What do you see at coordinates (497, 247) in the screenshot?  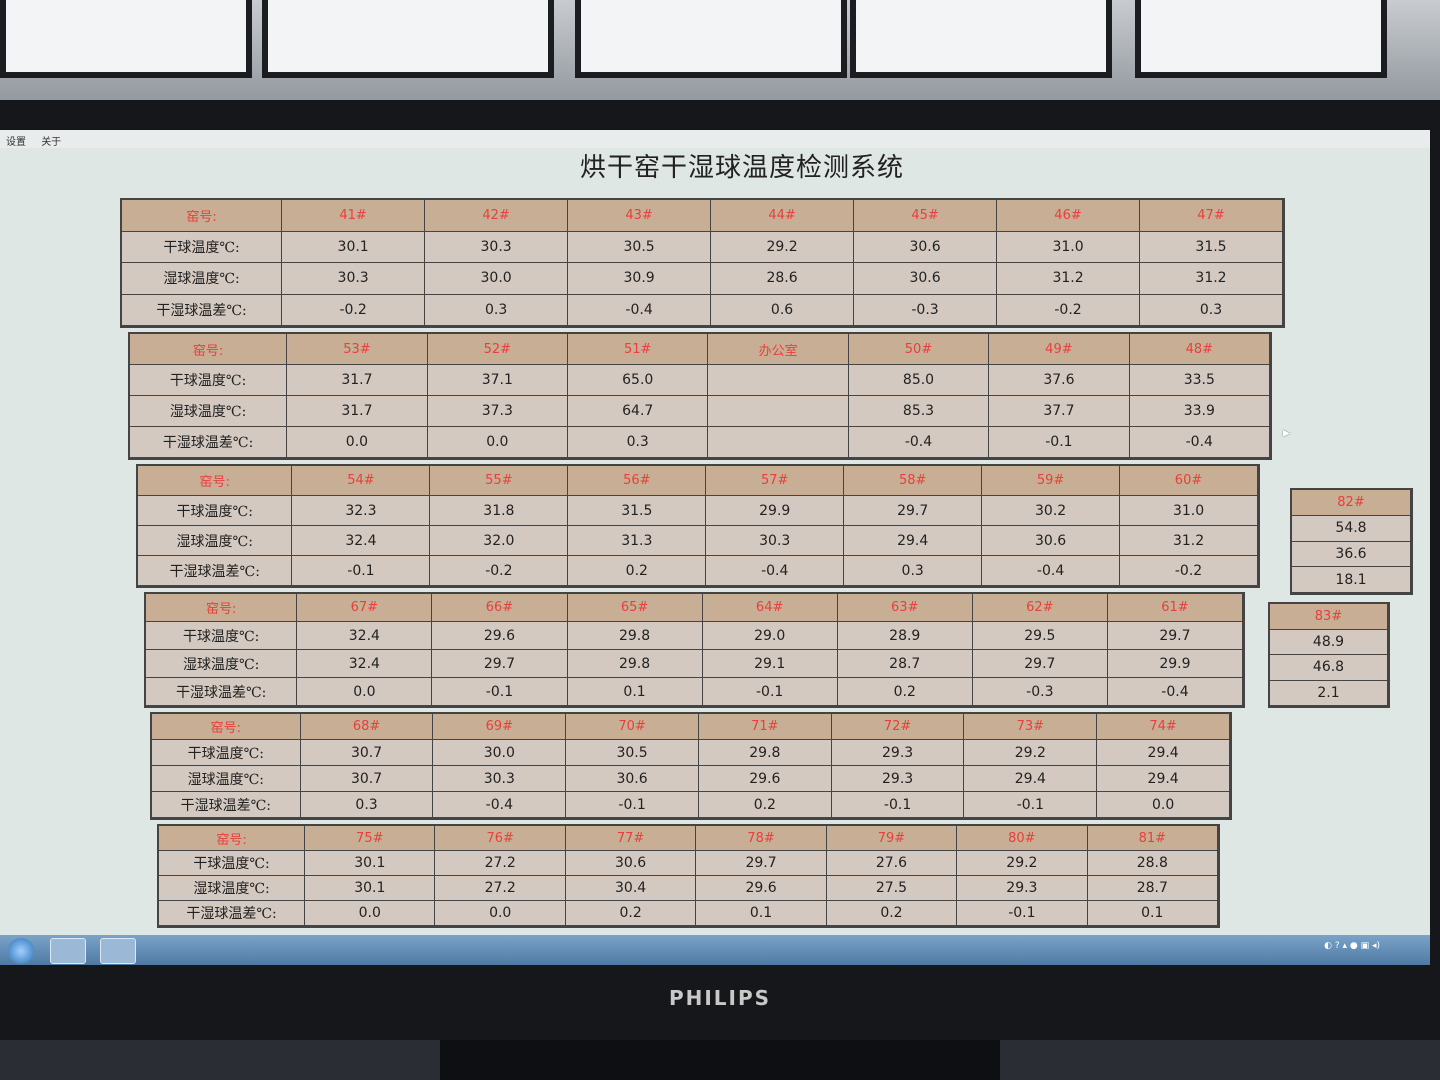 I see `kiln-dry-value: 30.3` at bounding box center [497, 247].